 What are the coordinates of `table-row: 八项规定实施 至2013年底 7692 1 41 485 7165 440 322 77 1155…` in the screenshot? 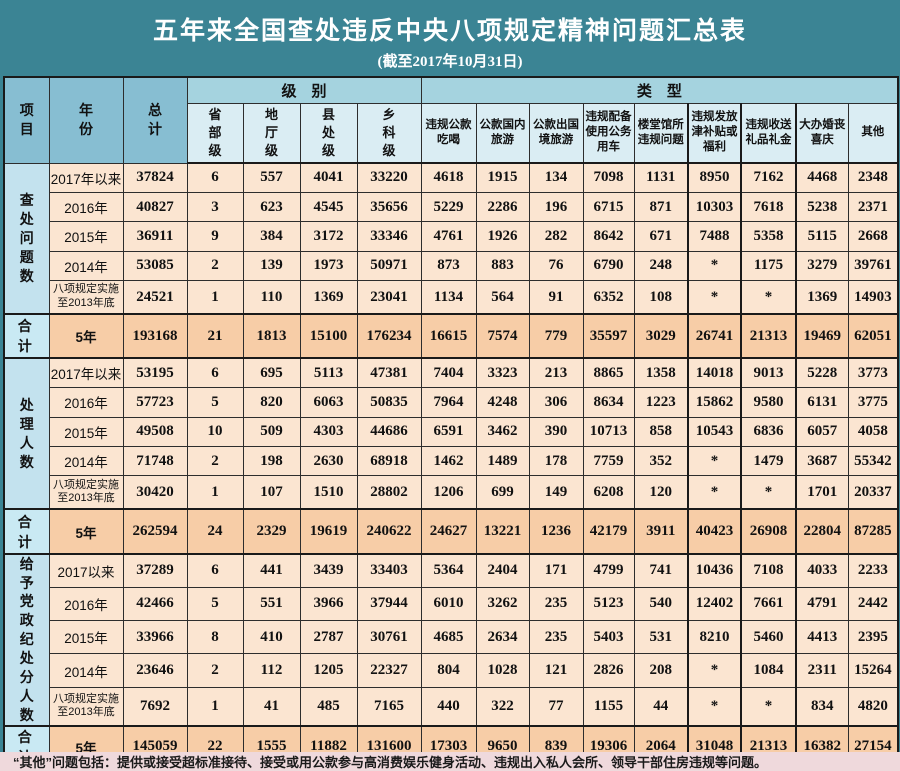 It's located at (451, 706).